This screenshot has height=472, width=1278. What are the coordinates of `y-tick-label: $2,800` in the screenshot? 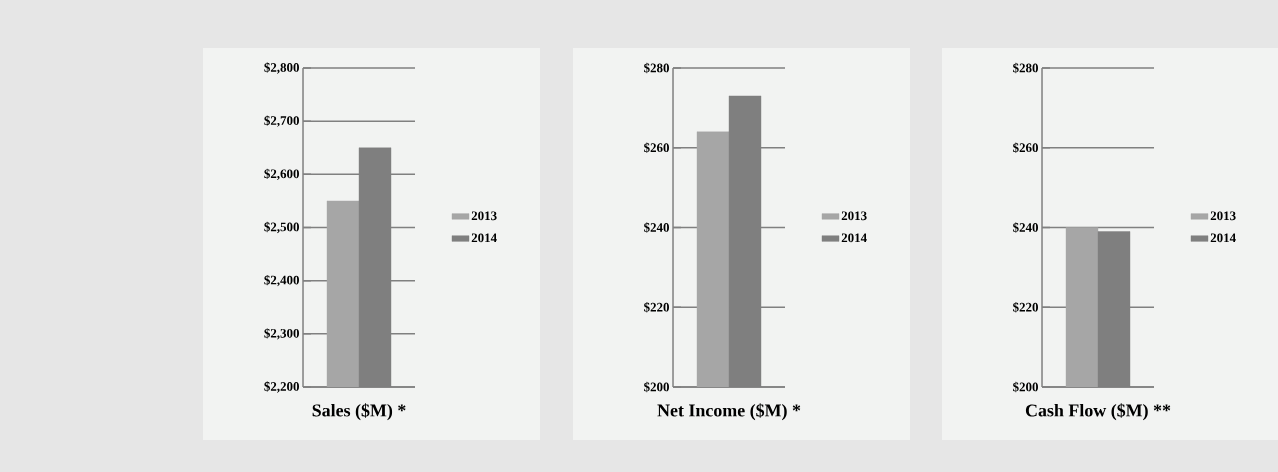 It's located at (281, 68).